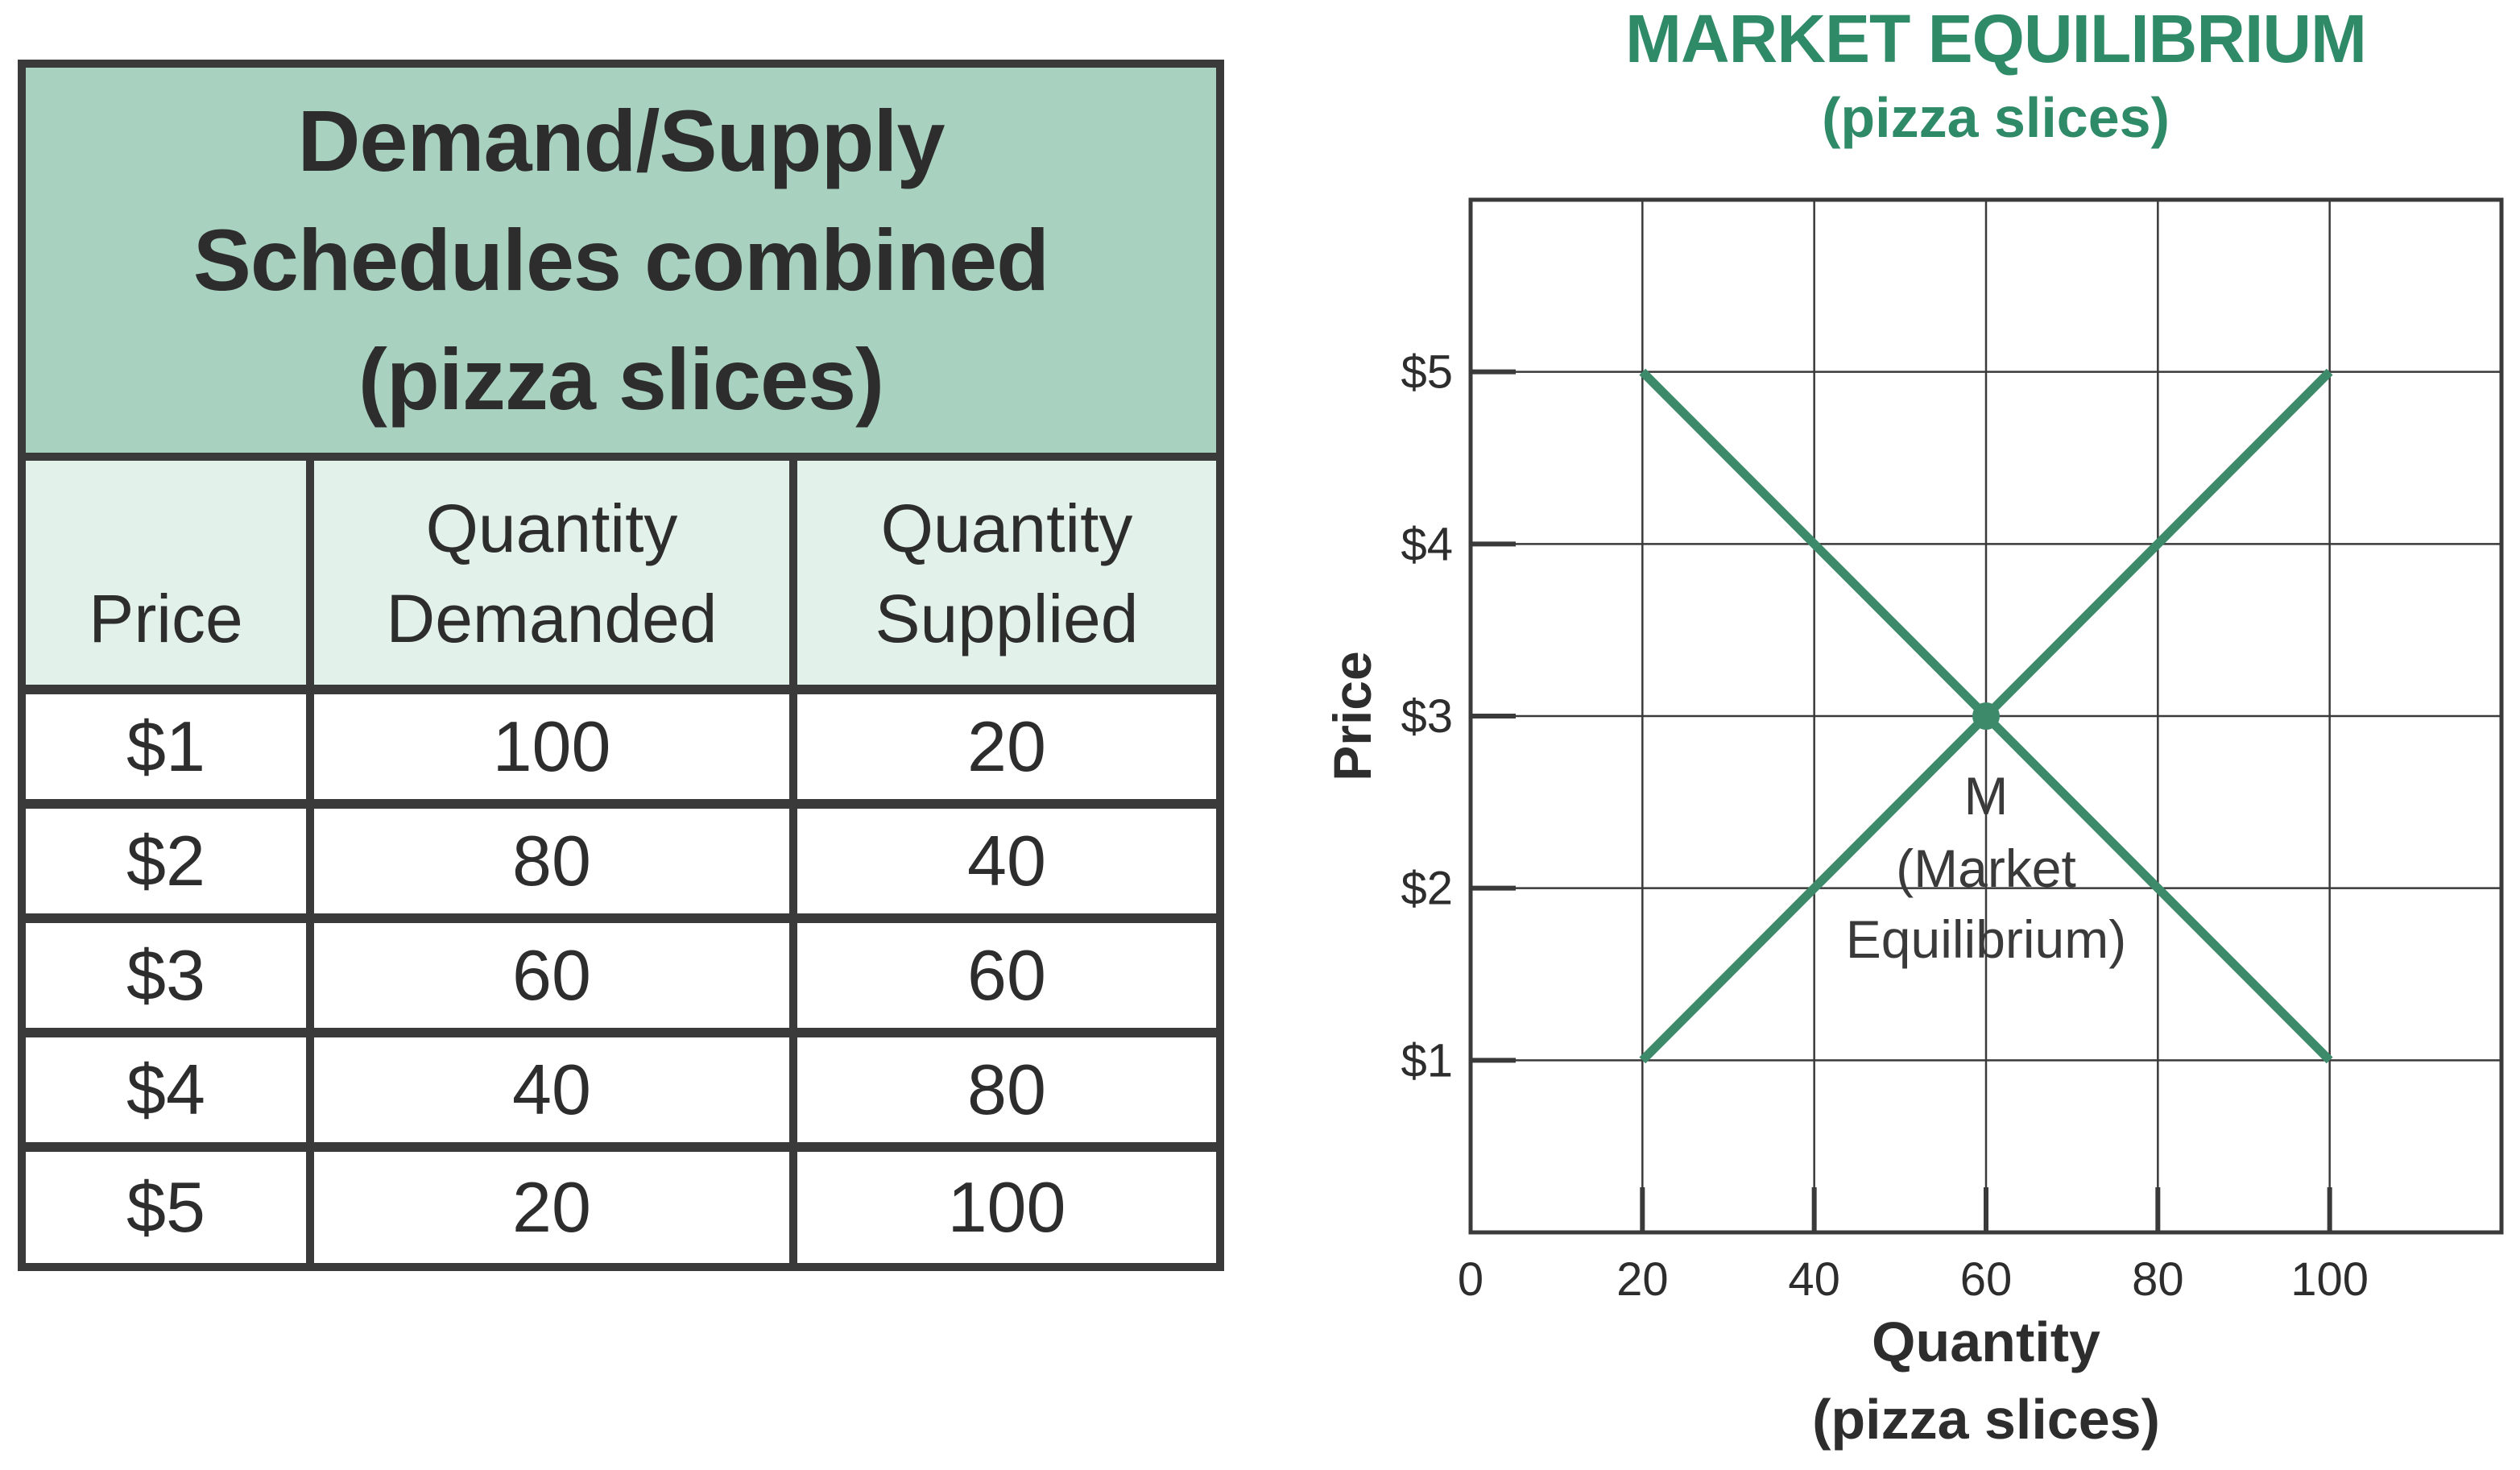 Image resolution: width=2520 pixels, height=1470 pixels. What do you see at coordinates (1006, 746) in the screenshot?
I see `supplied-cell: 20` at bounding box center [1006, 746].